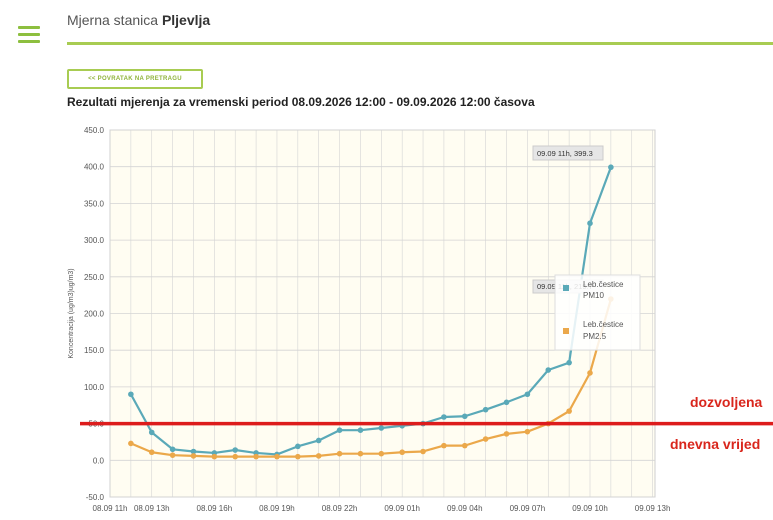  What do you see at coordinates (528, 508) in the screenshot?
I see `x-tick-label: 09.09 07h` at bounding box center [528, 508].